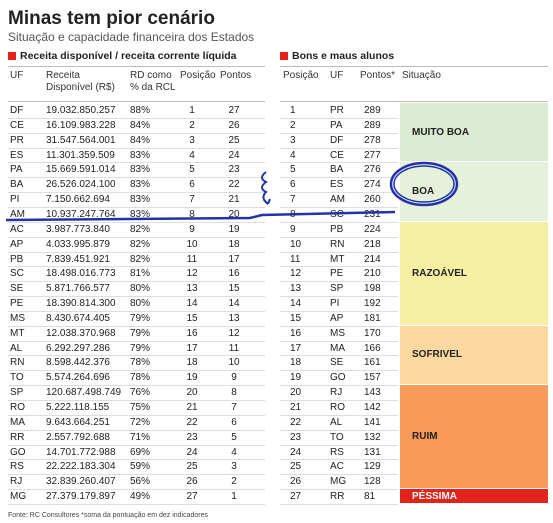 Image resolution: width=553 pixels, height=523 pixels. I want to click on cell: 289, so click(372, 110).